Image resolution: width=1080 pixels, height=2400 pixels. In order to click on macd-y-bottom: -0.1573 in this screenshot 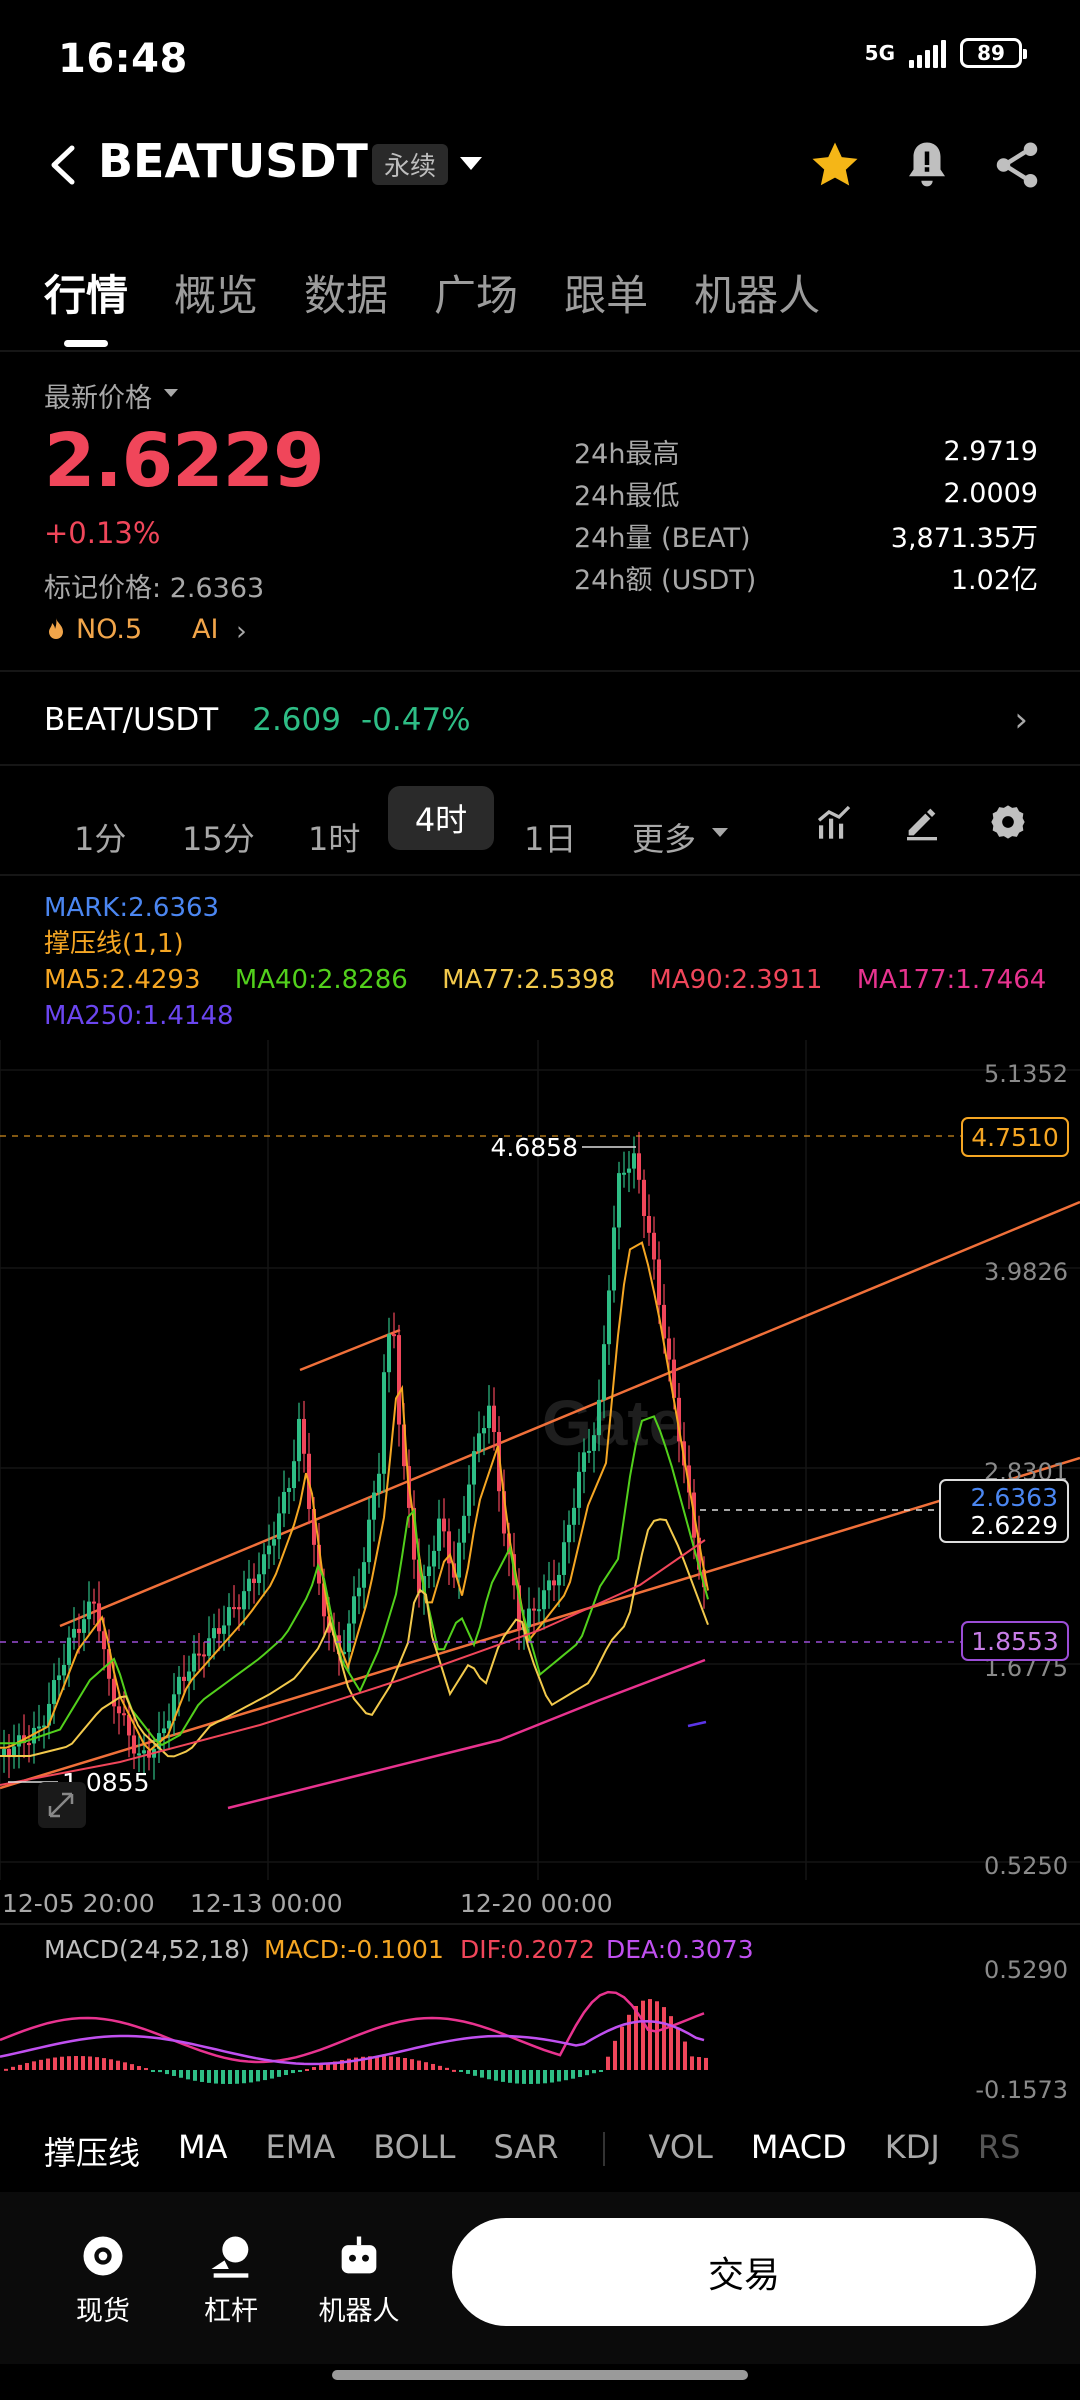, I will do `click(1021, 2088)`.